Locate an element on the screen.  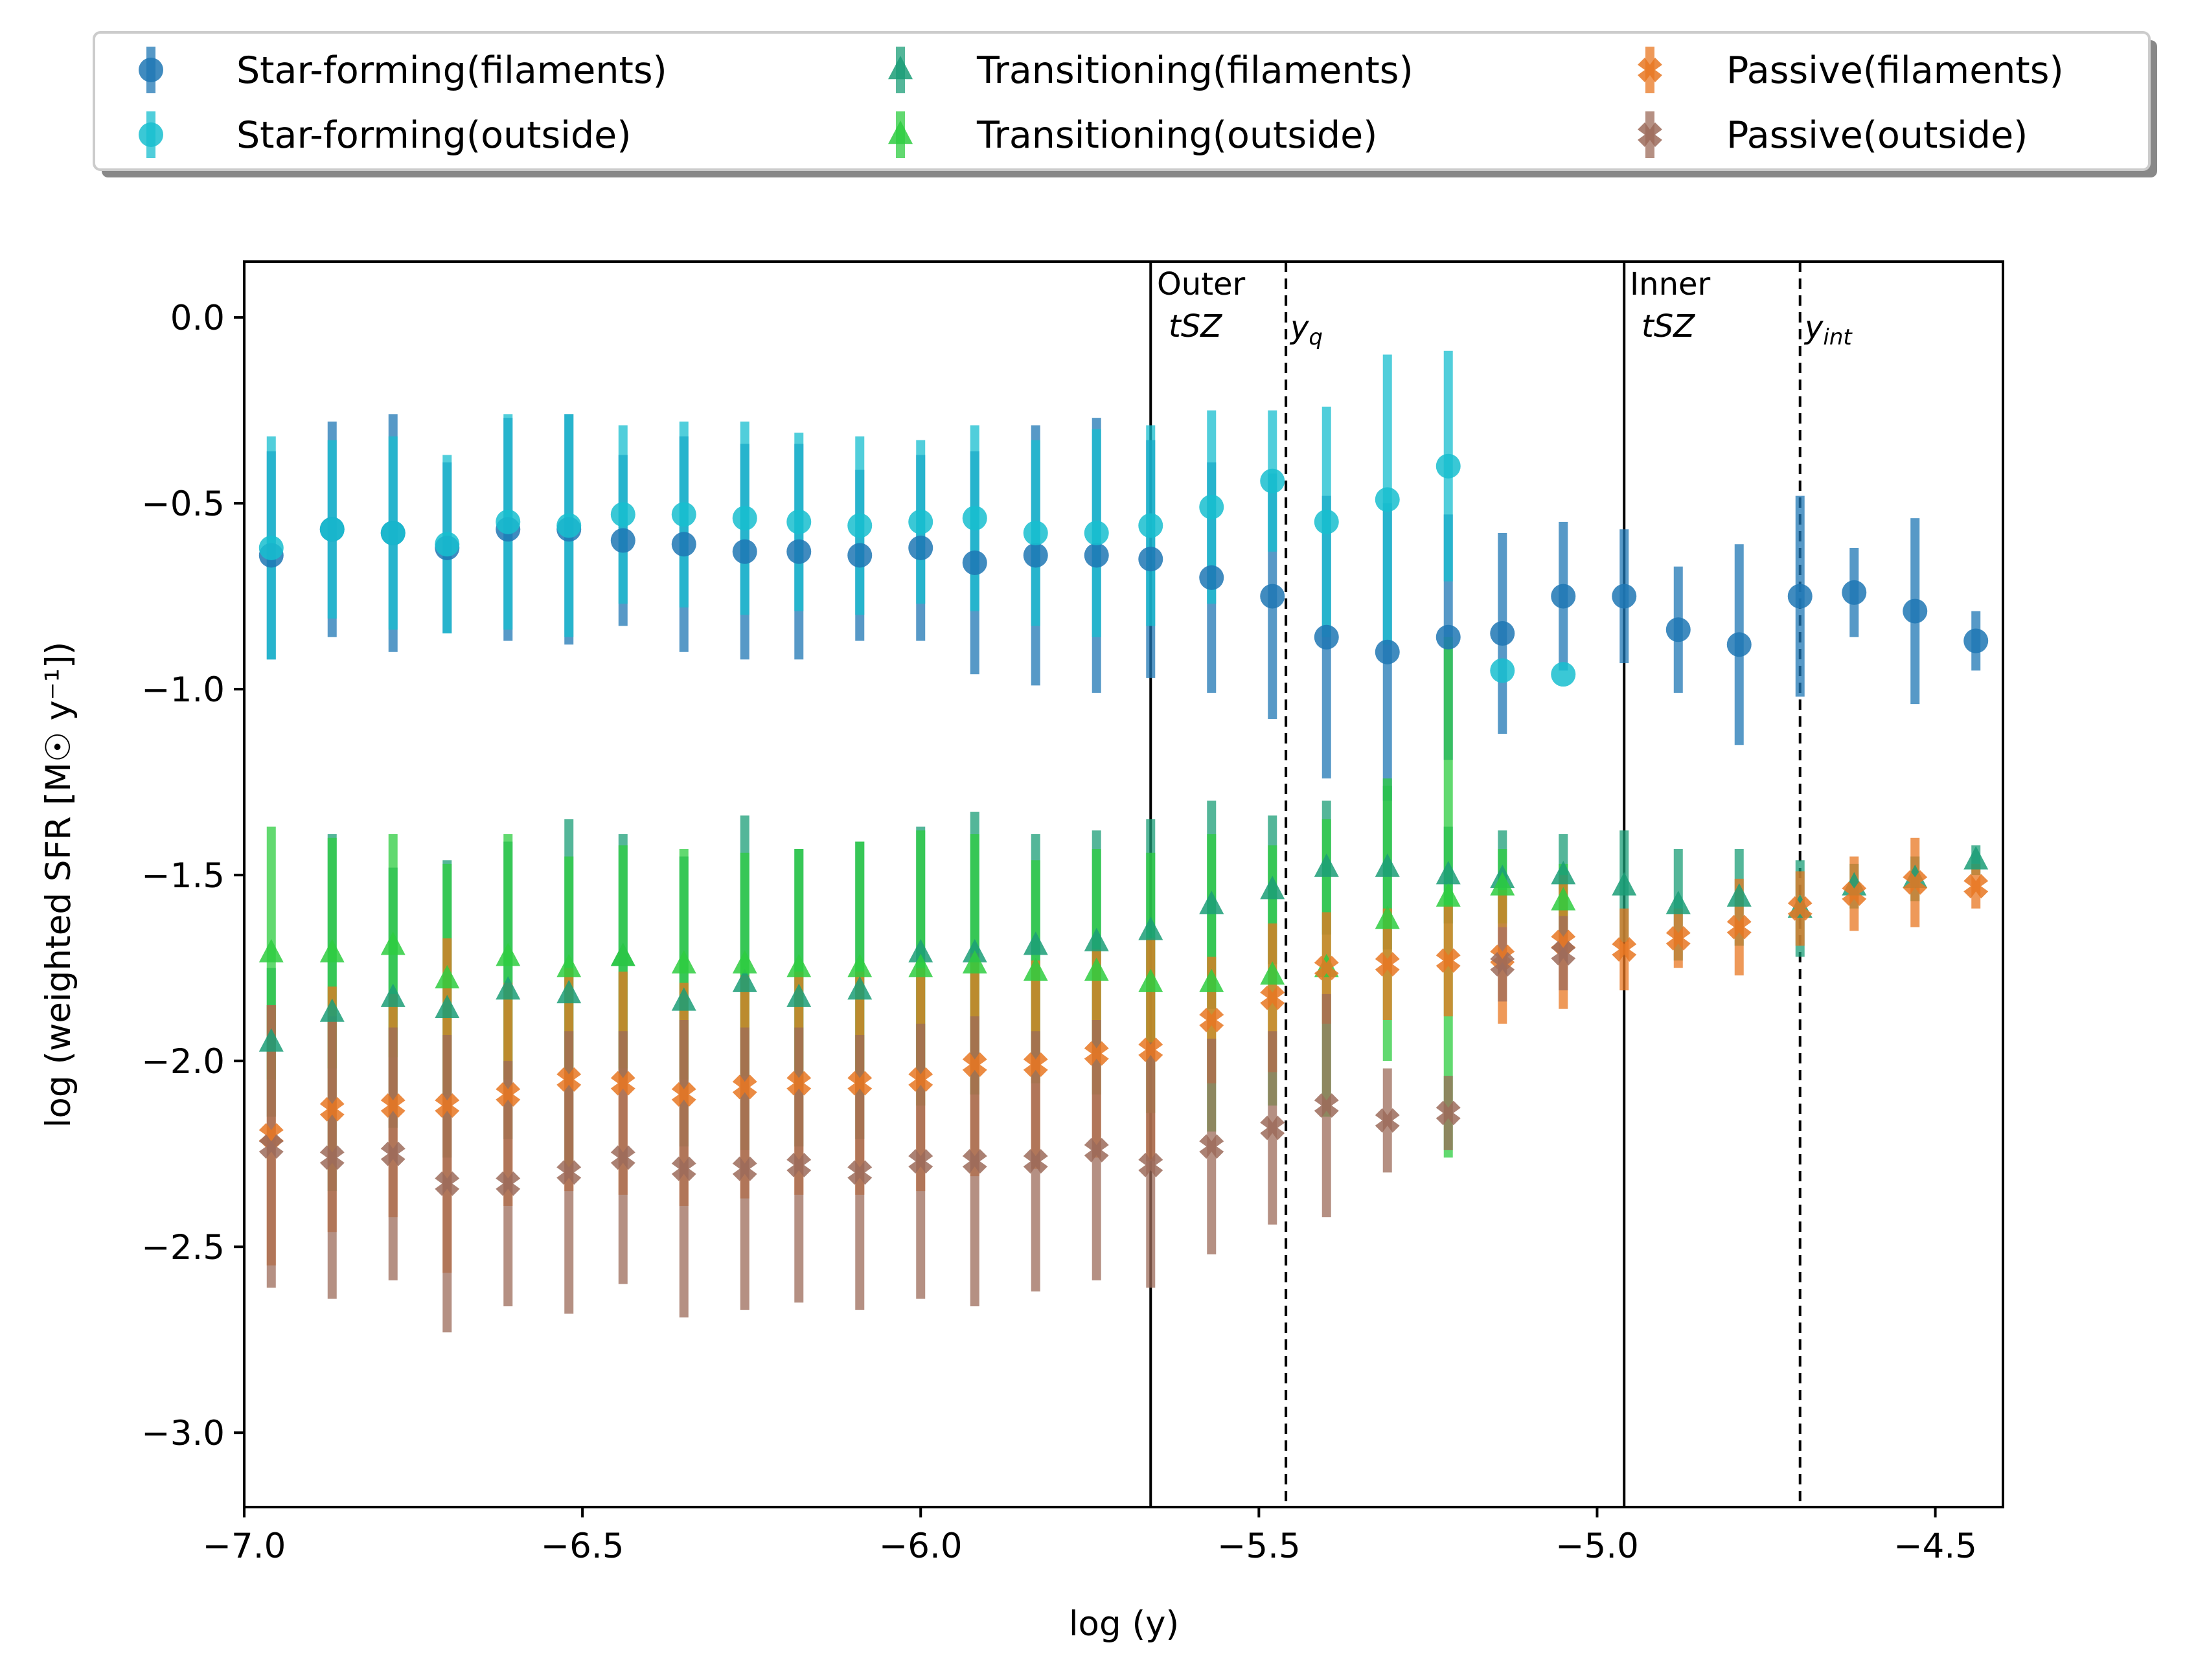
y-axis-tick-labels: 0.0 −0.5 −1.0 −1.5 −2.0 −2.5 −3.0 is located at coordinates (183, 876).